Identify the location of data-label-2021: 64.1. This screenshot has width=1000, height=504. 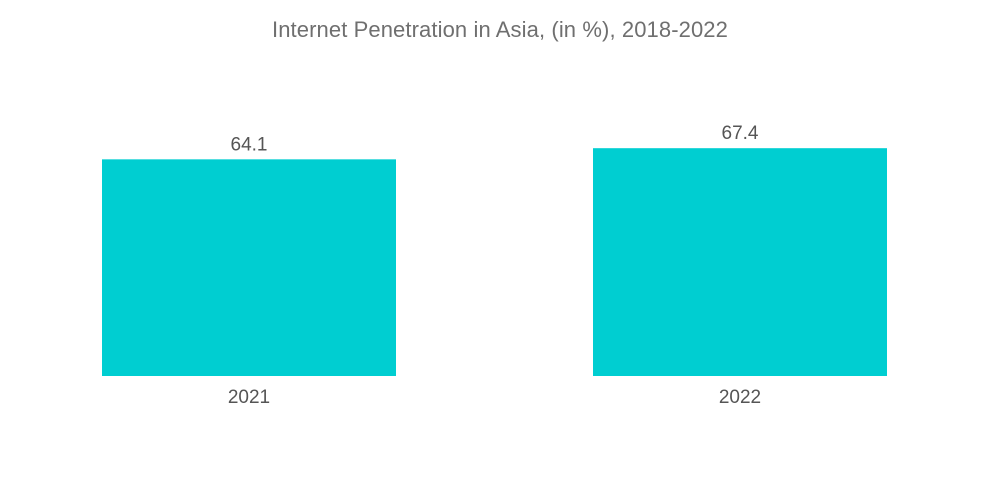
(249, 144).